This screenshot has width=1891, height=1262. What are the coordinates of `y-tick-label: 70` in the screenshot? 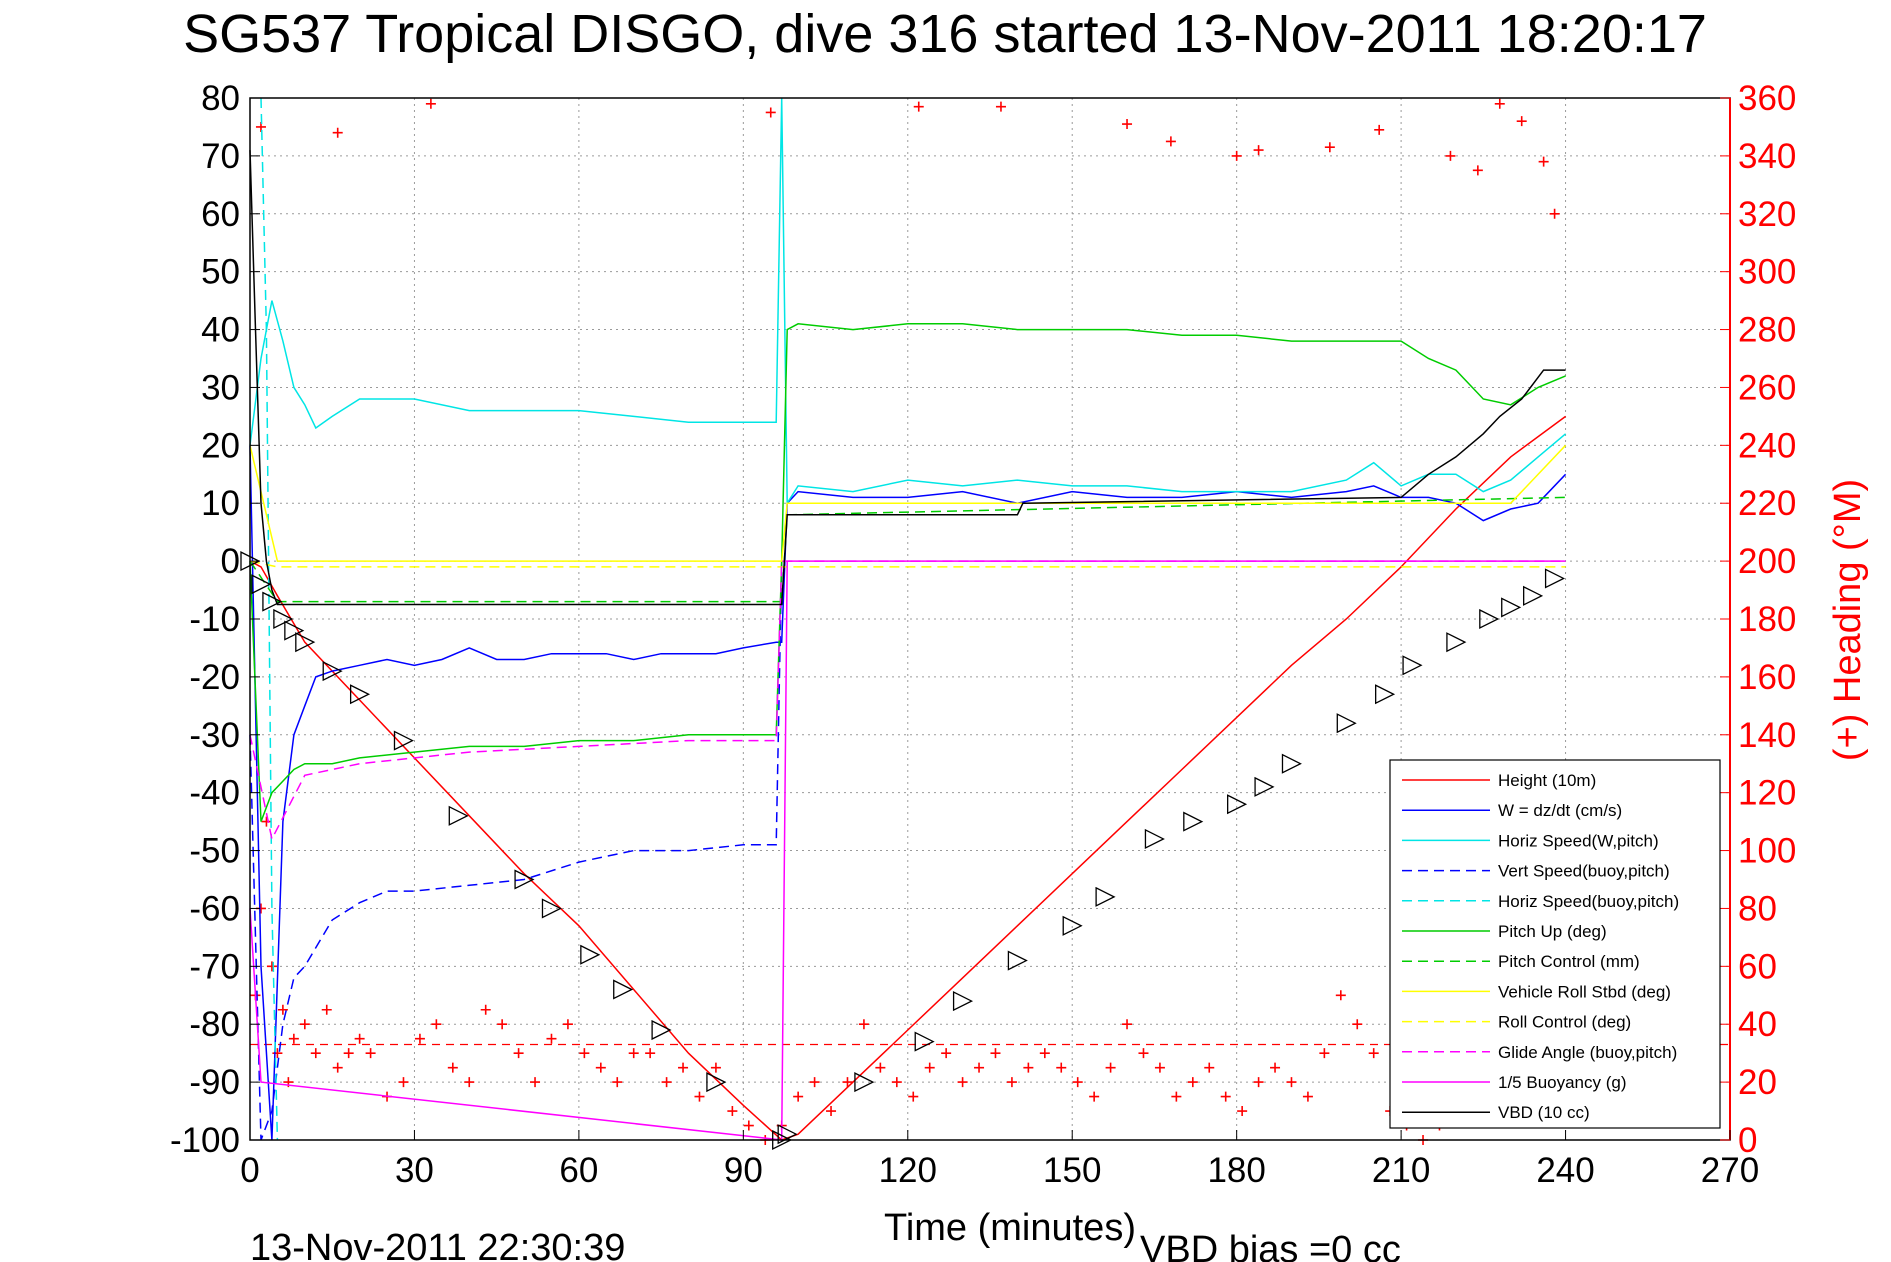 It's located at (220, 156).